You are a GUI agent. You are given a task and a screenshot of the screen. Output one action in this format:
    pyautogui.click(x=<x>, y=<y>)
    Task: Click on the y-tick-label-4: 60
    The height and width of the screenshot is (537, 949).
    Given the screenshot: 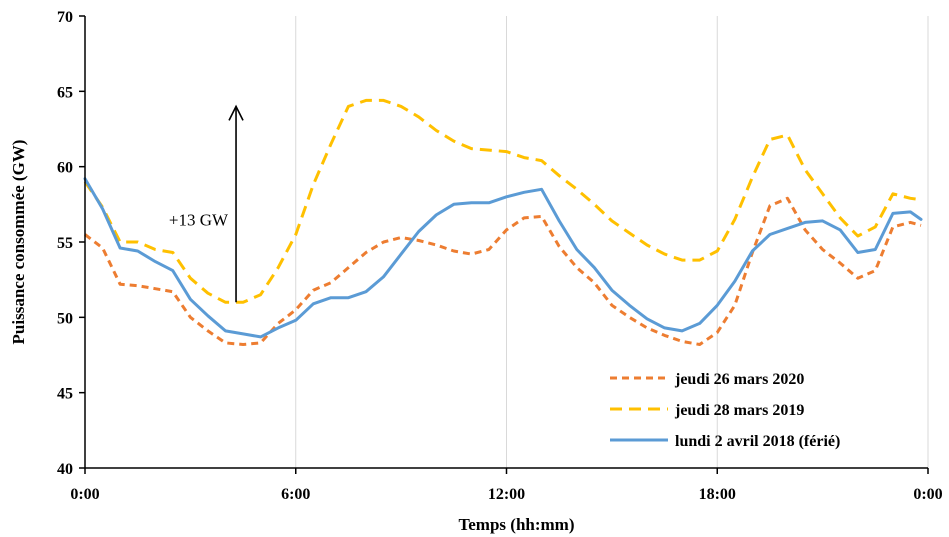 What is the action you would take?
    pyautogui.click(x=65, y=168)
    